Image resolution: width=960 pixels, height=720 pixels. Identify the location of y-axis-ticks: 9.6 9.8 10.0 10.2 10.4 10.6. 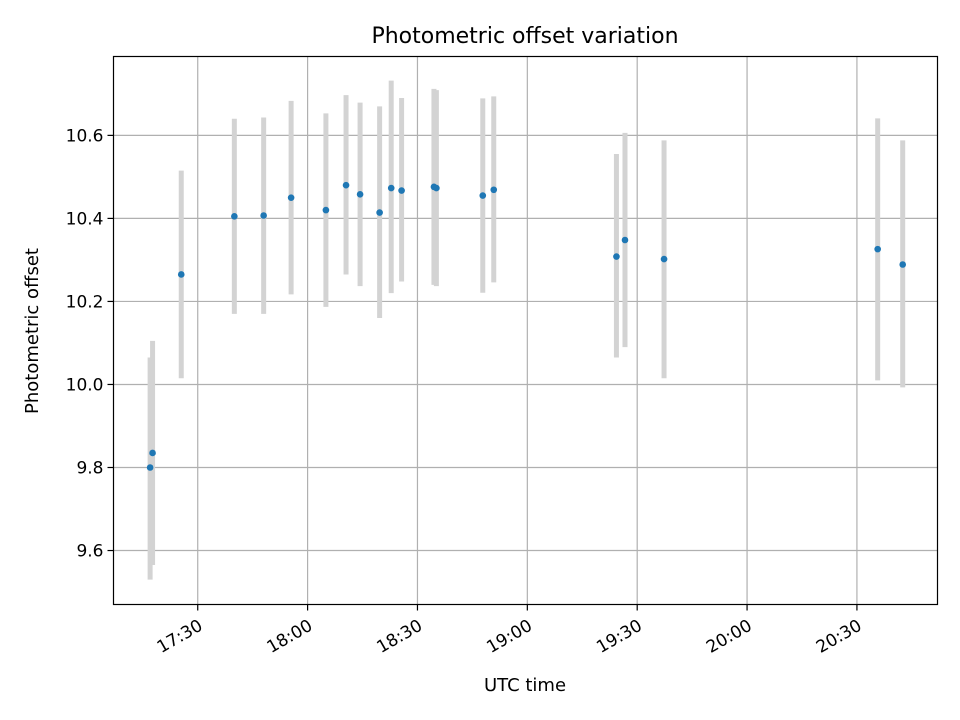
(90, 344).